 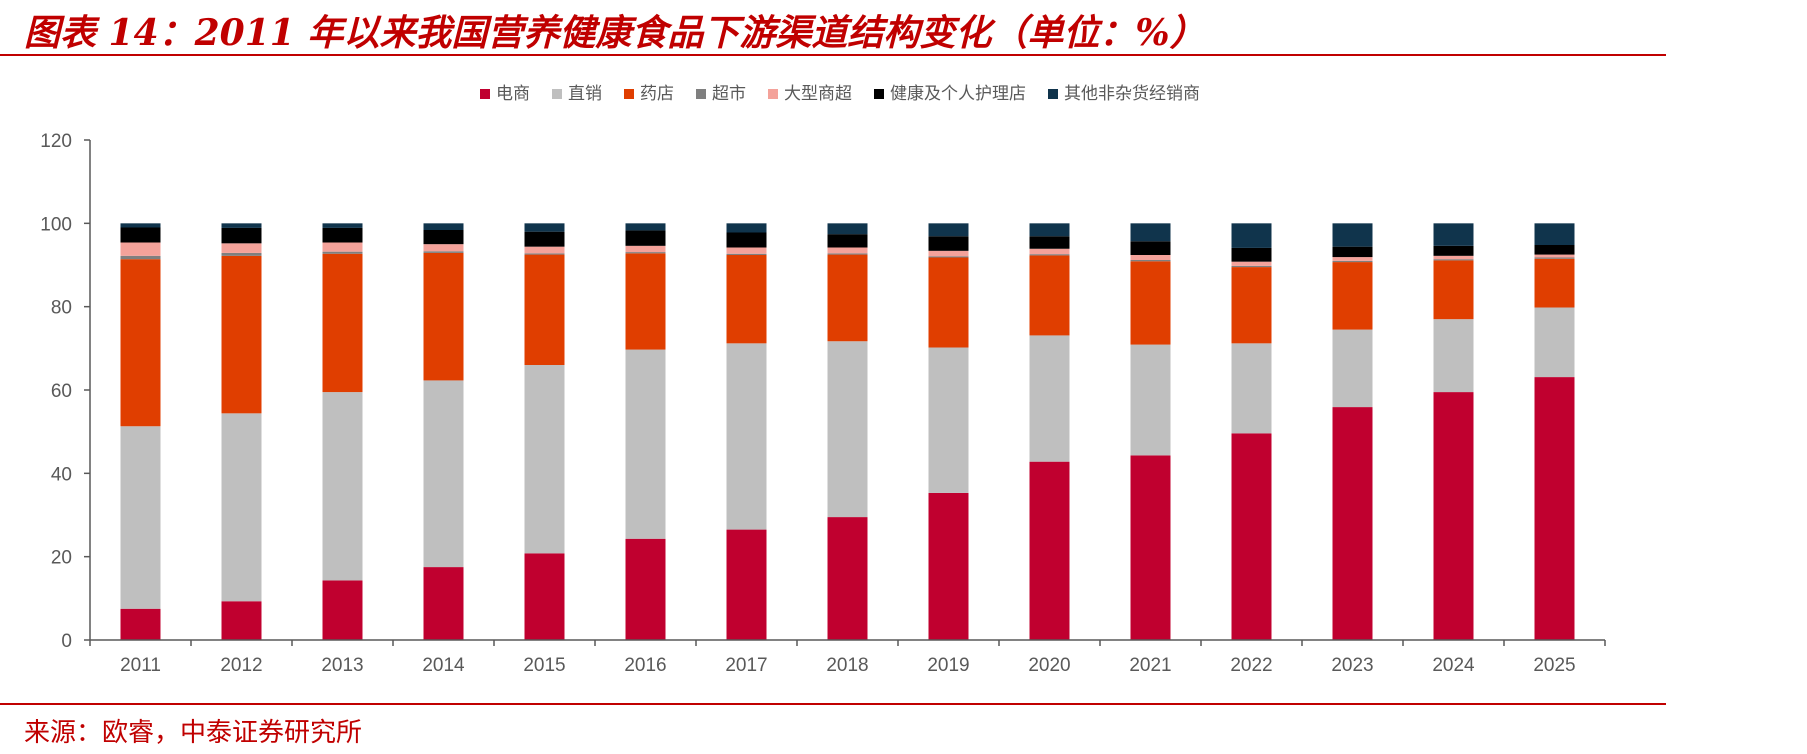 I want to click on legend-label: 直销, so click(x=585, y=94).